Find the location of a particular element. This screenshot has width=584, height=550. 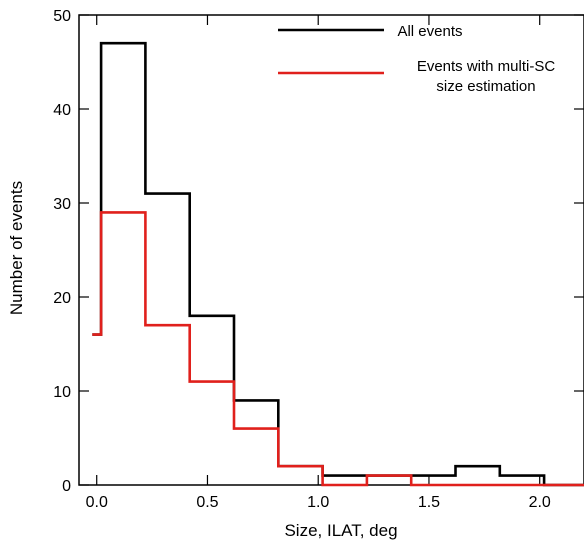

legend-label-multi-sc-line1: Events with multi-SC is located at coordinates (486, 66).